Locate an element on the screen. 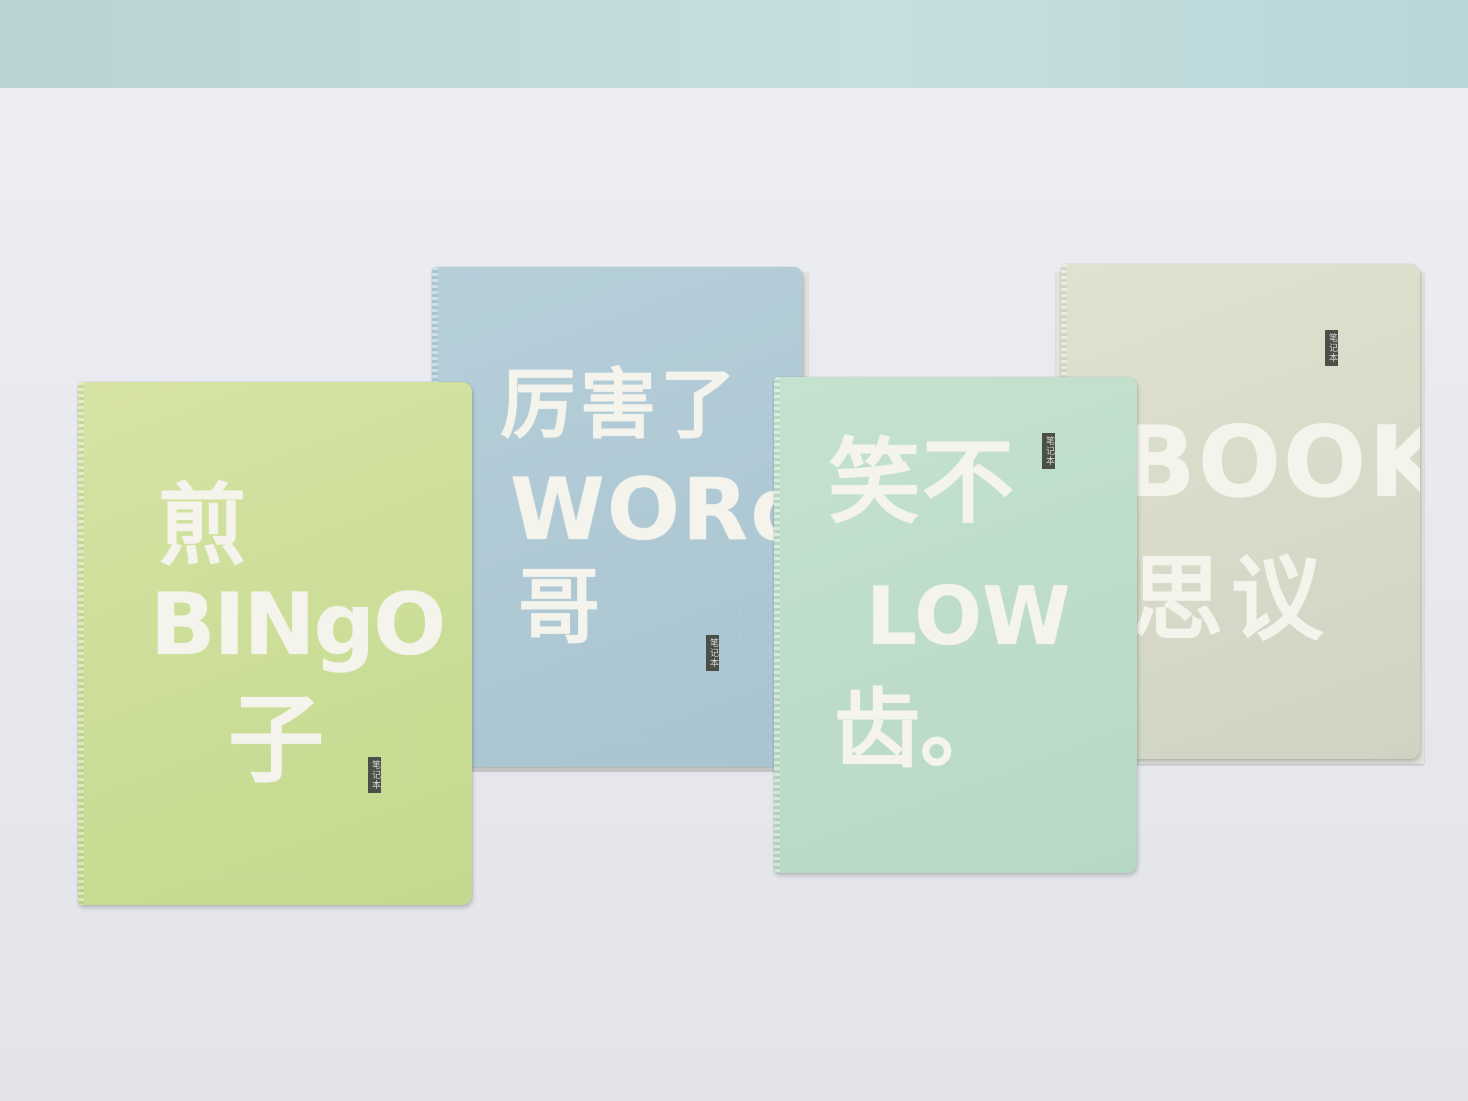  cover-line-3: 子 is located at coordinates (276, 740).